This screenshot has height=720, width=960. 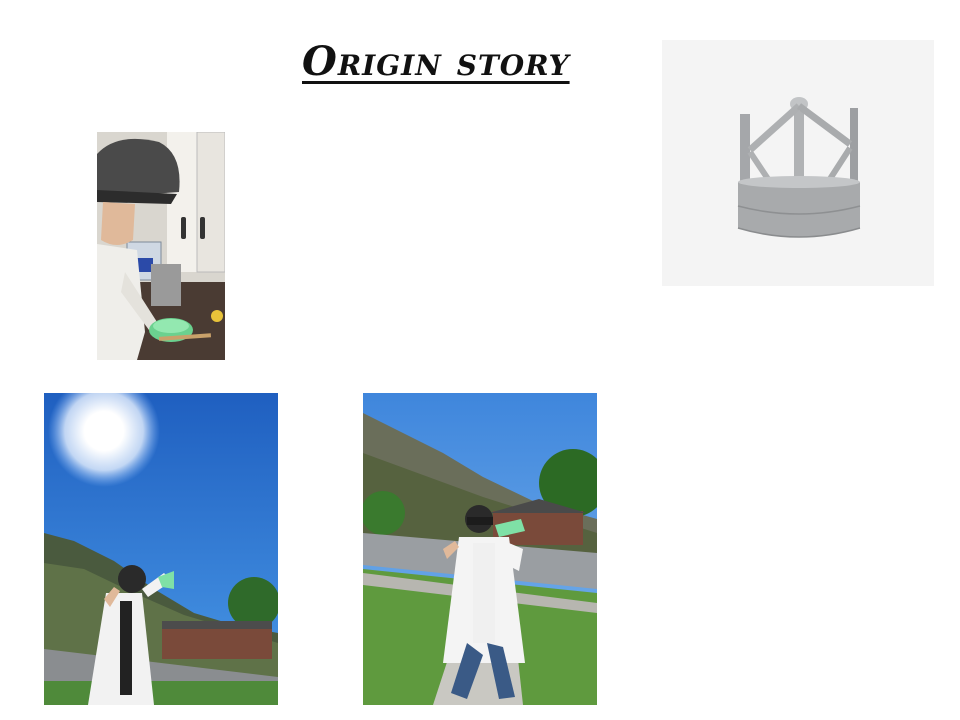 I want to click on kitchen-photo, so click(x=161, y=246).